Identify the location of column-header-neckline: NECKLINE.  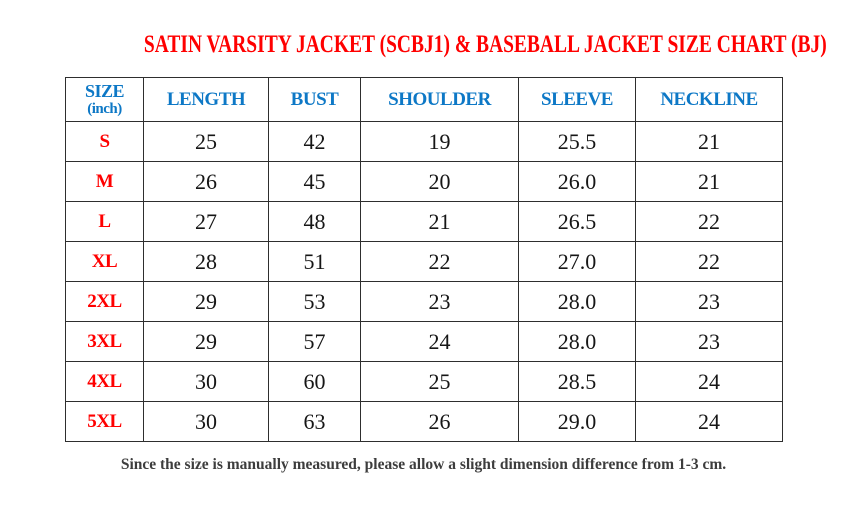
(709, 99).